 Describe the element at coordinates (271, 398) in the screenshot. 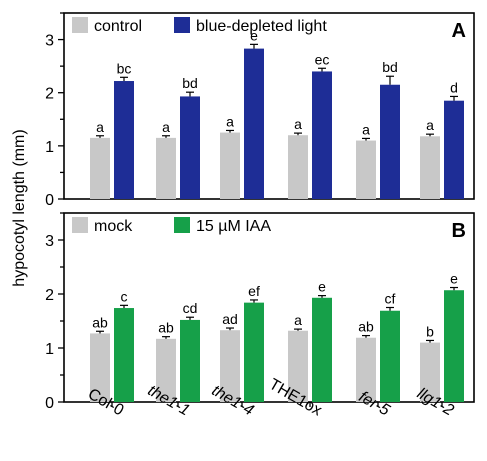

I see `x-axis-tick-labels: Col-0 the1-1 the1-4 THE1ox fer-5 llg1-2` at that location.